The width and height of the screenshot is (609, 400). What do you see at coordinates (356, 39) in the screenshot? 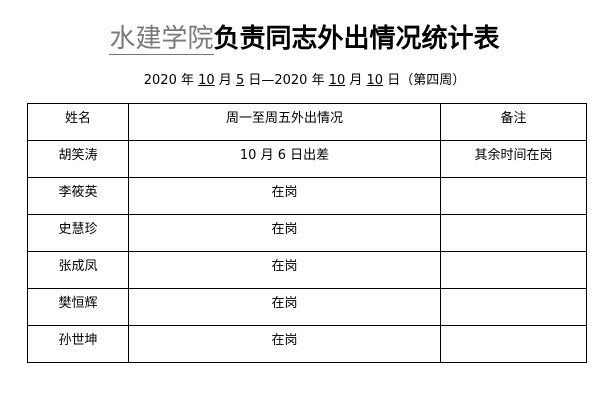
I see `title-rest: 负责同志外出情况统计表` at bounding box center [356, 39].